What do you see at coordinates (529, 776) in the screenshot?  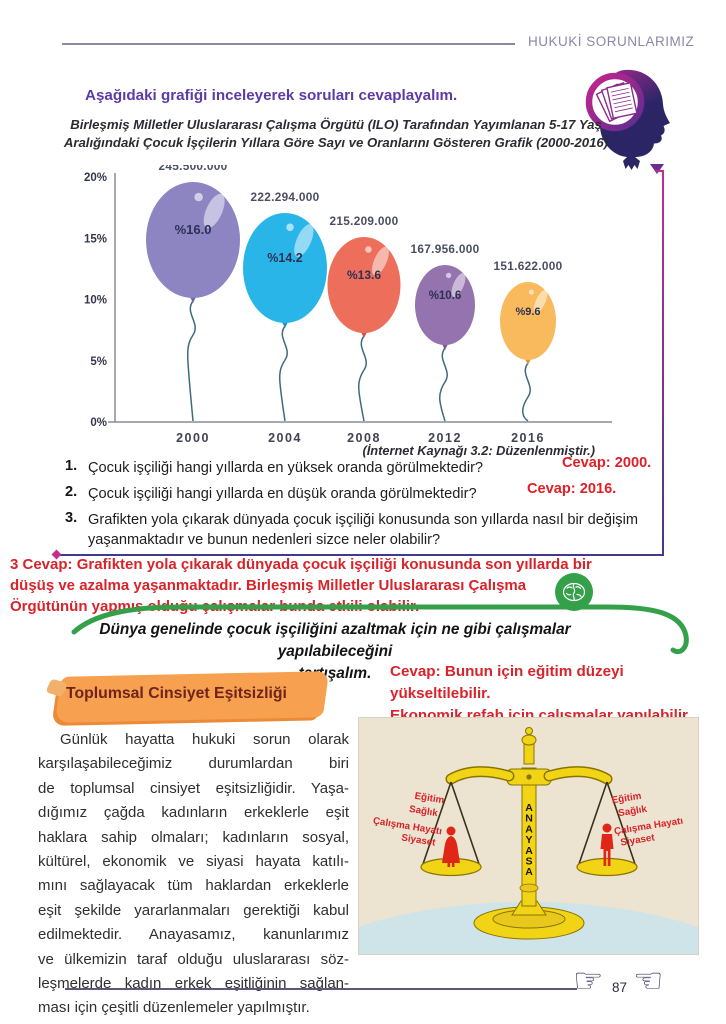 I see `scale-beam` at bounding box center [529, 776].